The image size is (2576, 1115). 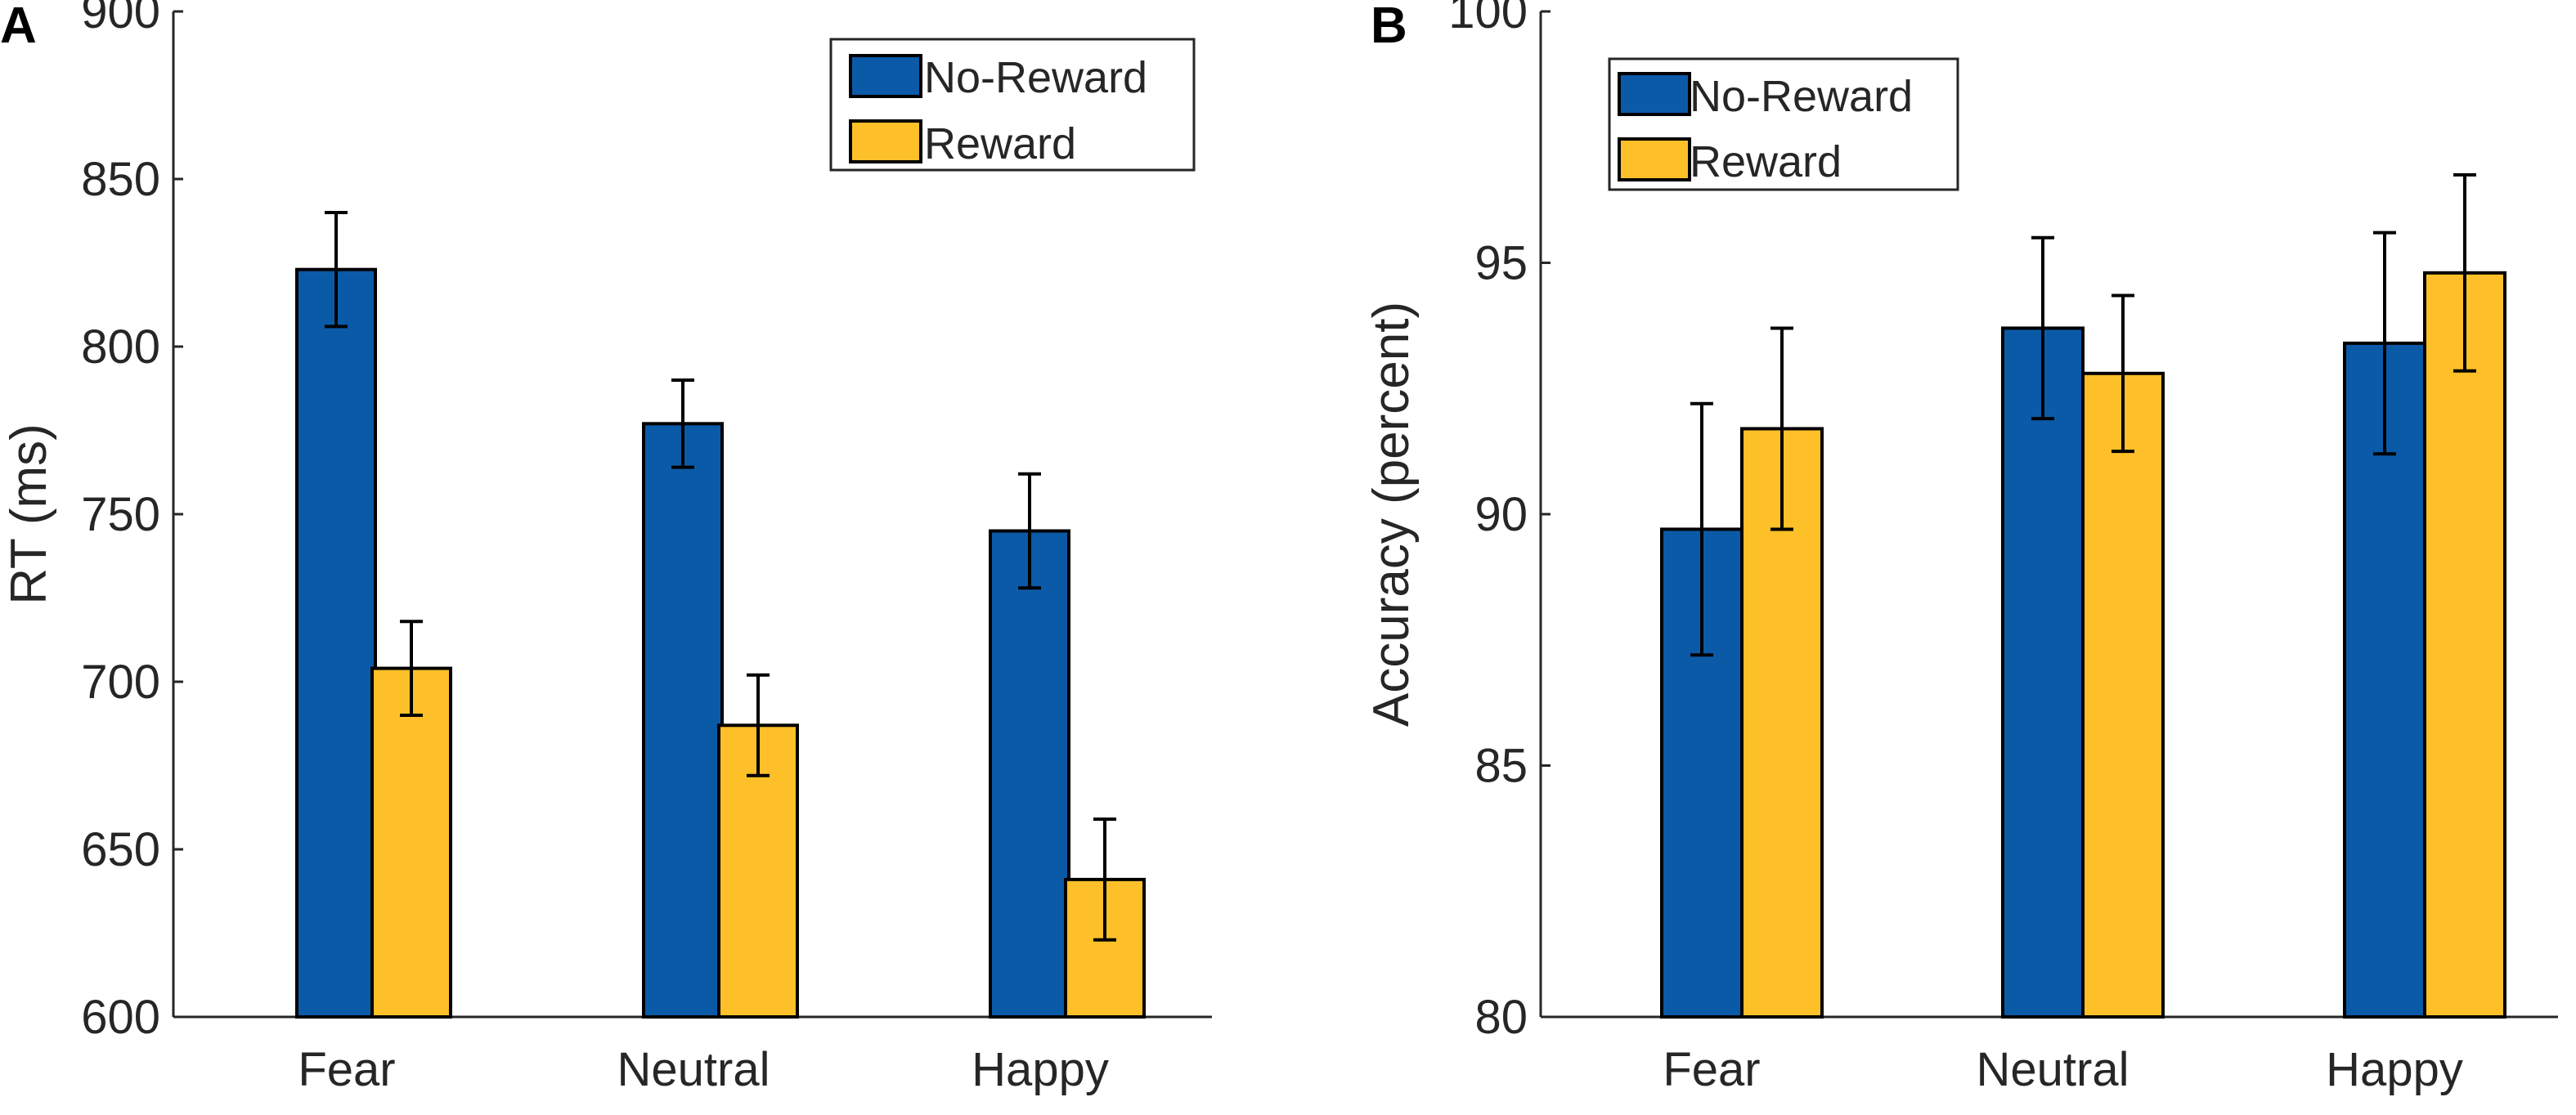 I want to click on panel-b-legend-swatch-no-reward, so click(x=1655, y=94).